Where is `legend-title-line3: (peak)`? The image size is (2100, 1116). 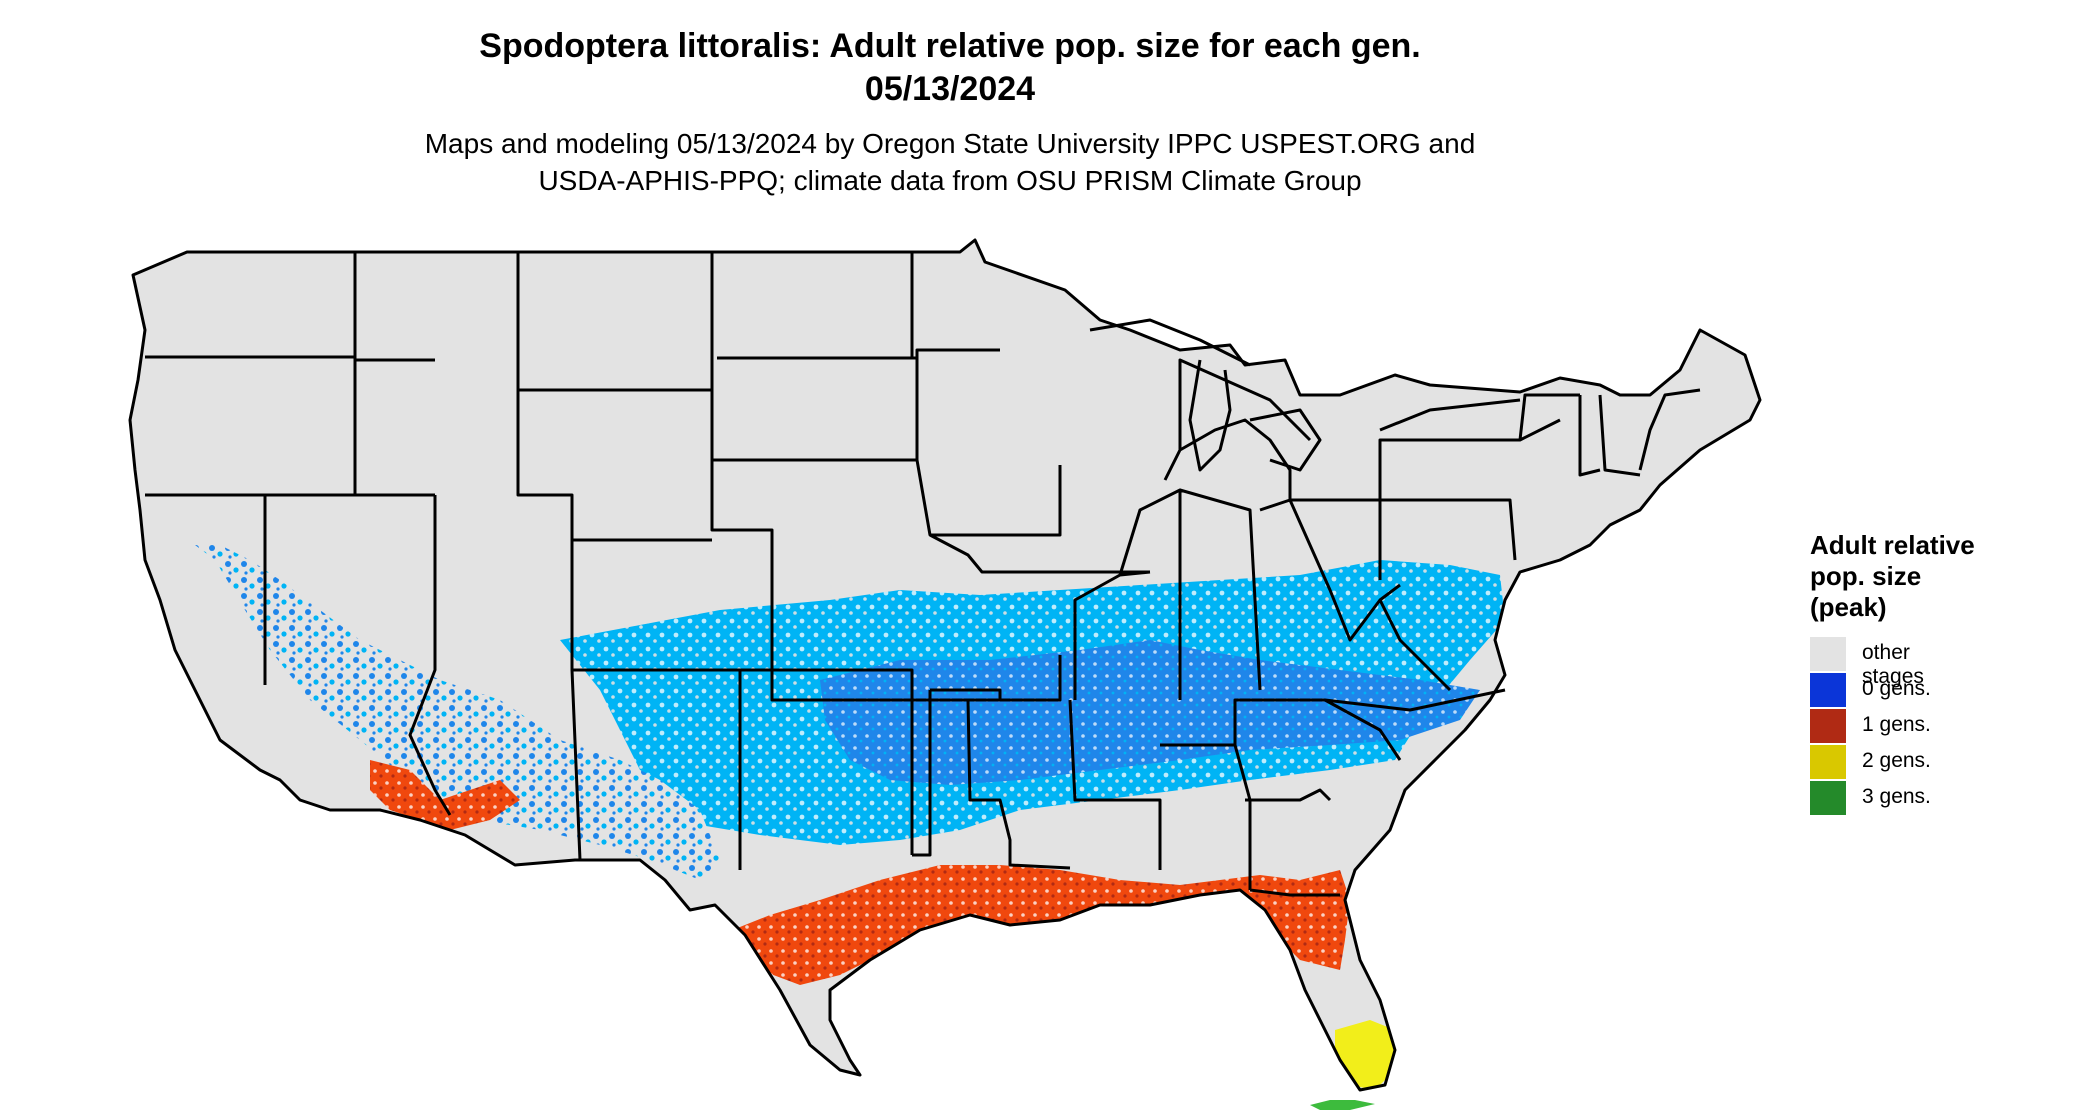
legend-title-line3: (peak) is located at coordinates (1848, 607).